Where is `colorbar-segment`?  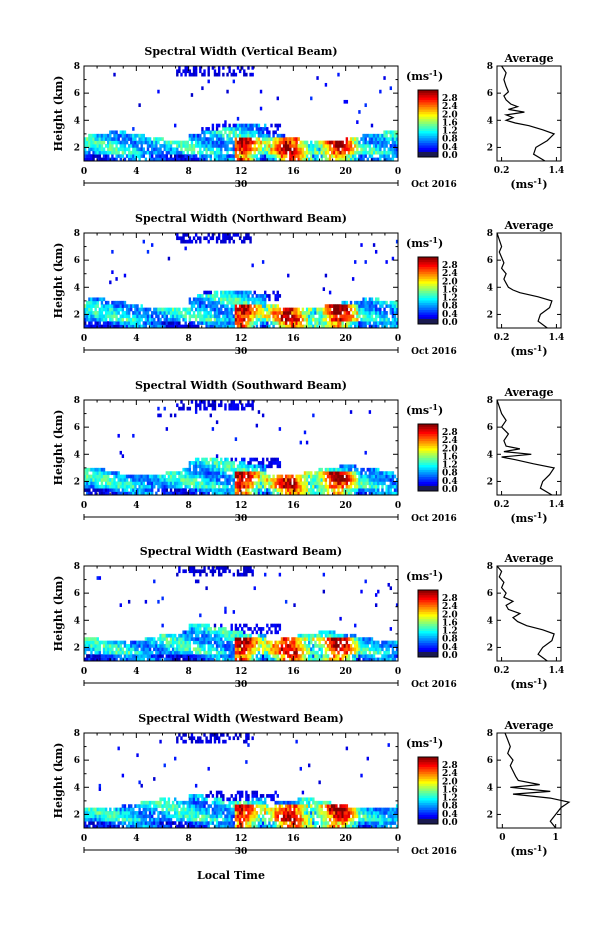
colorbar-segment is located at coordinates (428, 289).